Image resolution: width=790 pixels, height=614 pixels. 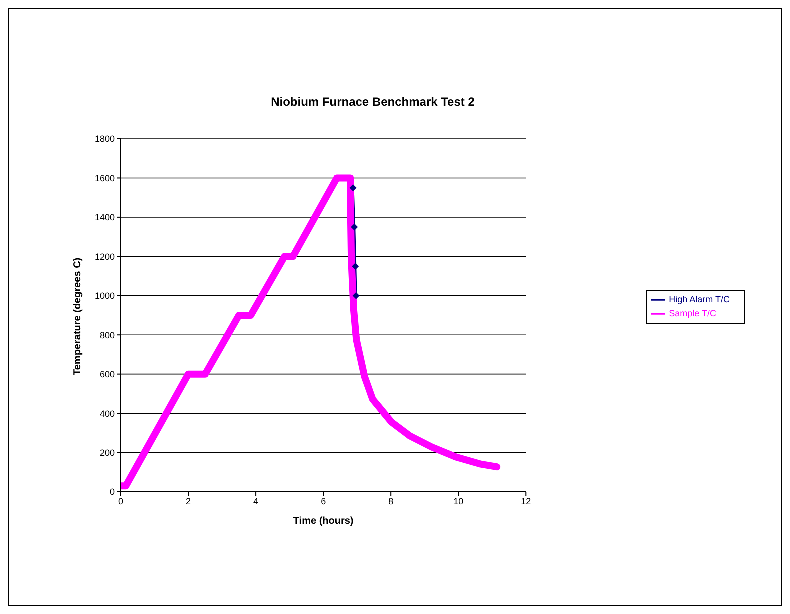 I want to click on legend-label: Sample T/C, so click(x=692, y=313).